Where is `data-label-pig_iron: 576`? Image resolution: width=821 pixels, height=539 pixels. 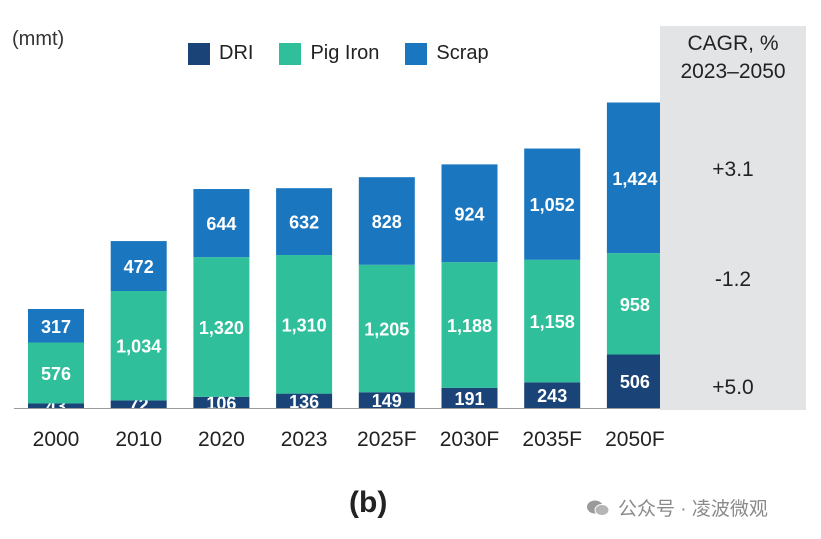
data-label-pig_iron: 576 is located at coordinates (56, 374).